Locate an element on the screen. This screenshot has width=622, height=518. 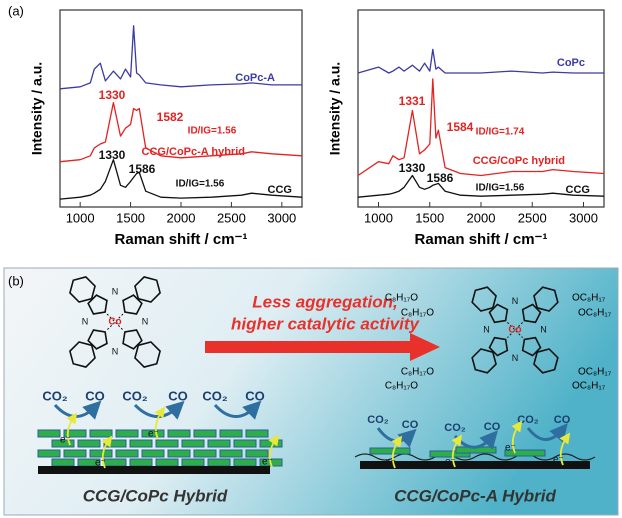
annotation: 1582 is located at coordinates (170, 117).